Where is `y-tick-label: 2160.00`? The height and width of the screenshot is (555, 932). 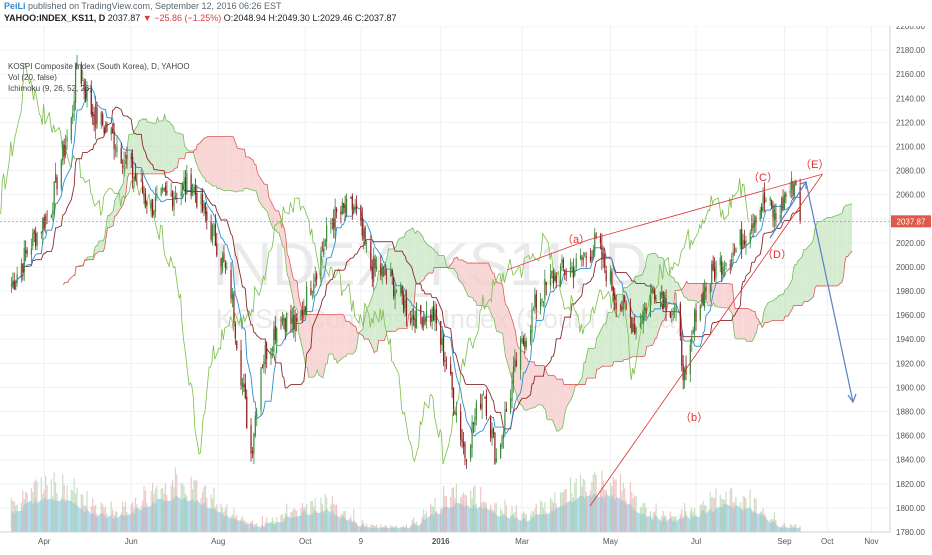 y-tick-label: 2160.00 is located at coordinates (910, 74).